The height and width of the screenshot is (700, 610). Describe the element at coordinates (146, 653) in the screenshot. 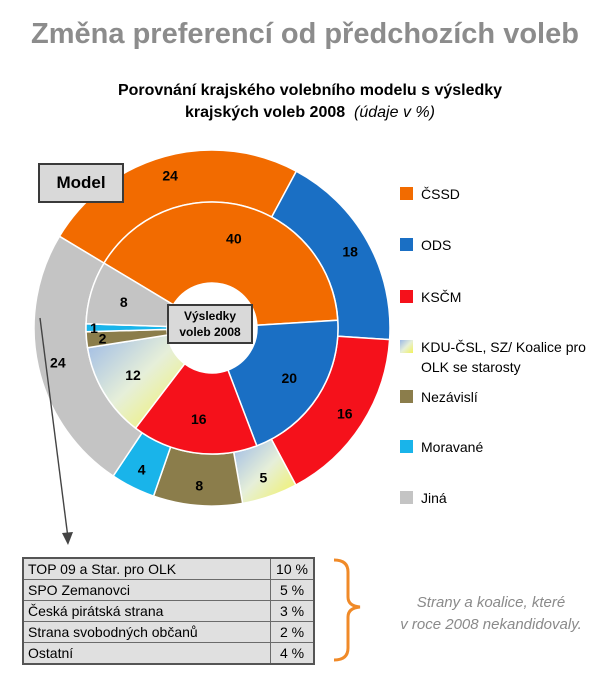

I see `party-name: Ostatní` at that location.